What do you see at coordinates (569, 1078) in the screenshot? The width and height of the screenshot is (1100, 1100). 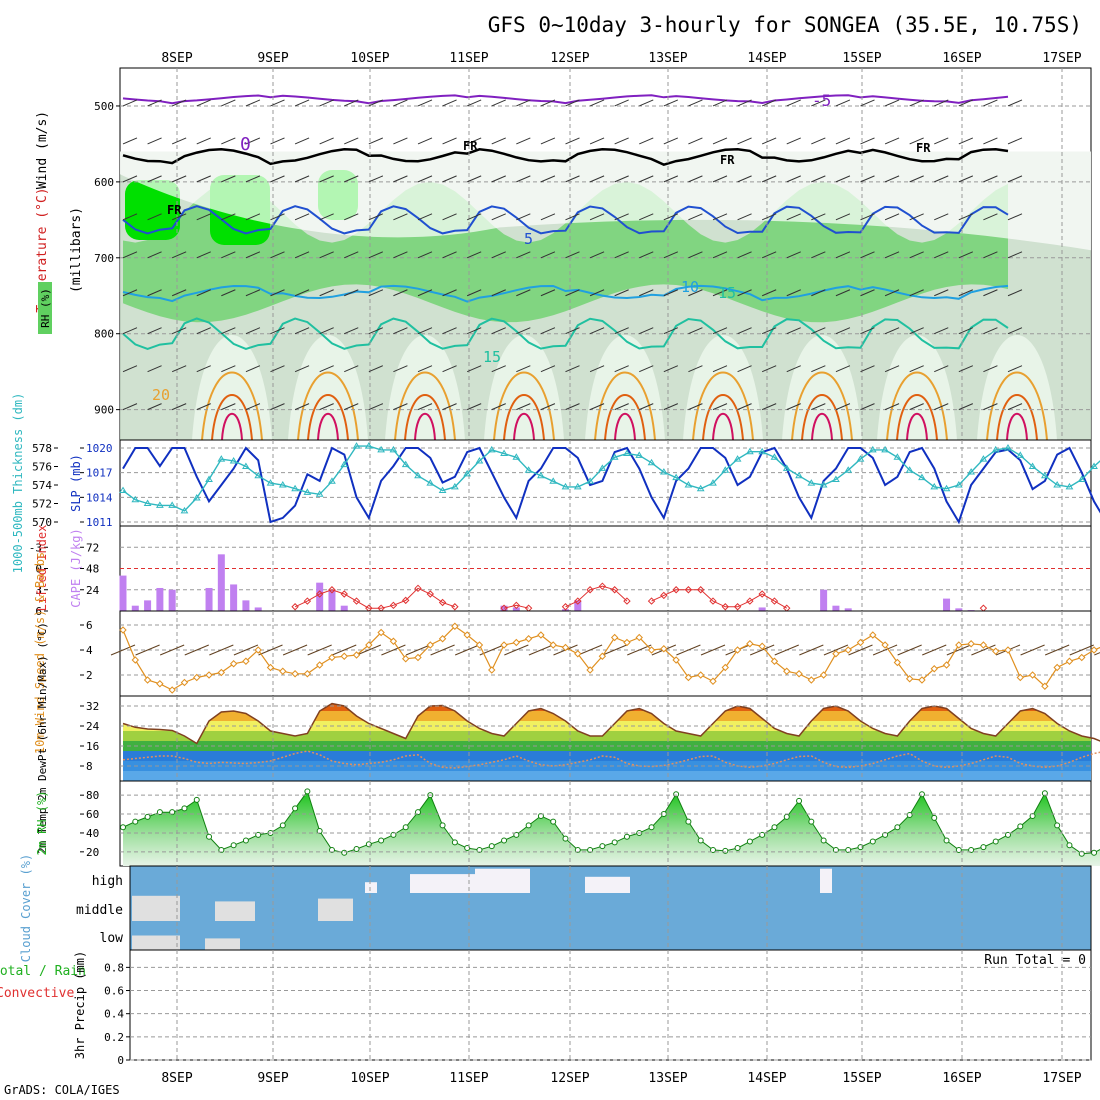 I see `bottom-date-label: 12SEP` at bounding box center [569, 1078].